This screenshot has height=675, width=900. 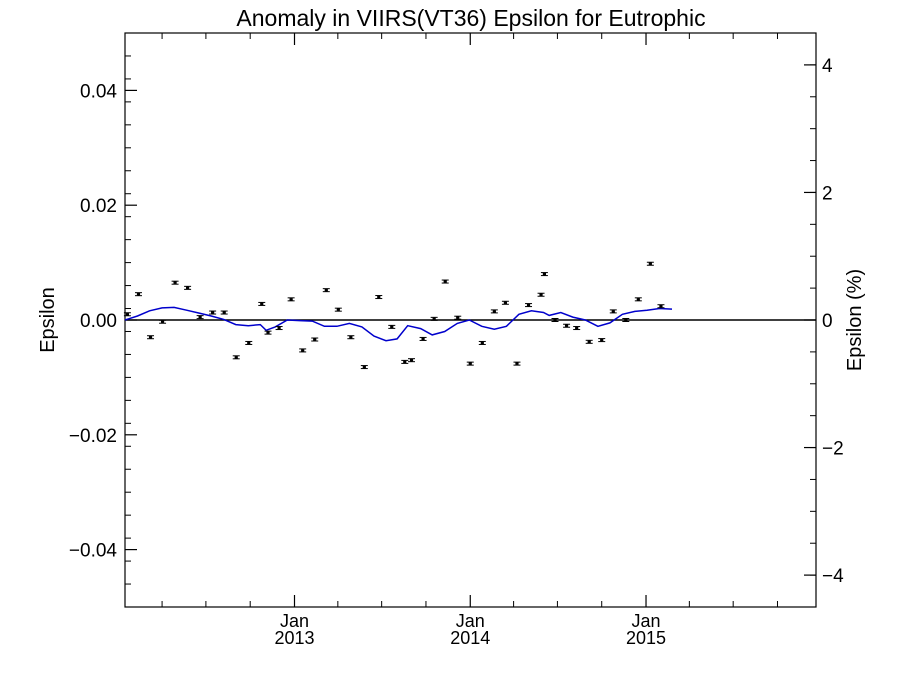 What do you see at coordinates (294, 638) in the screenshot?
I see `x-tick-label-year: 2013` at bounding box center [294, 638].